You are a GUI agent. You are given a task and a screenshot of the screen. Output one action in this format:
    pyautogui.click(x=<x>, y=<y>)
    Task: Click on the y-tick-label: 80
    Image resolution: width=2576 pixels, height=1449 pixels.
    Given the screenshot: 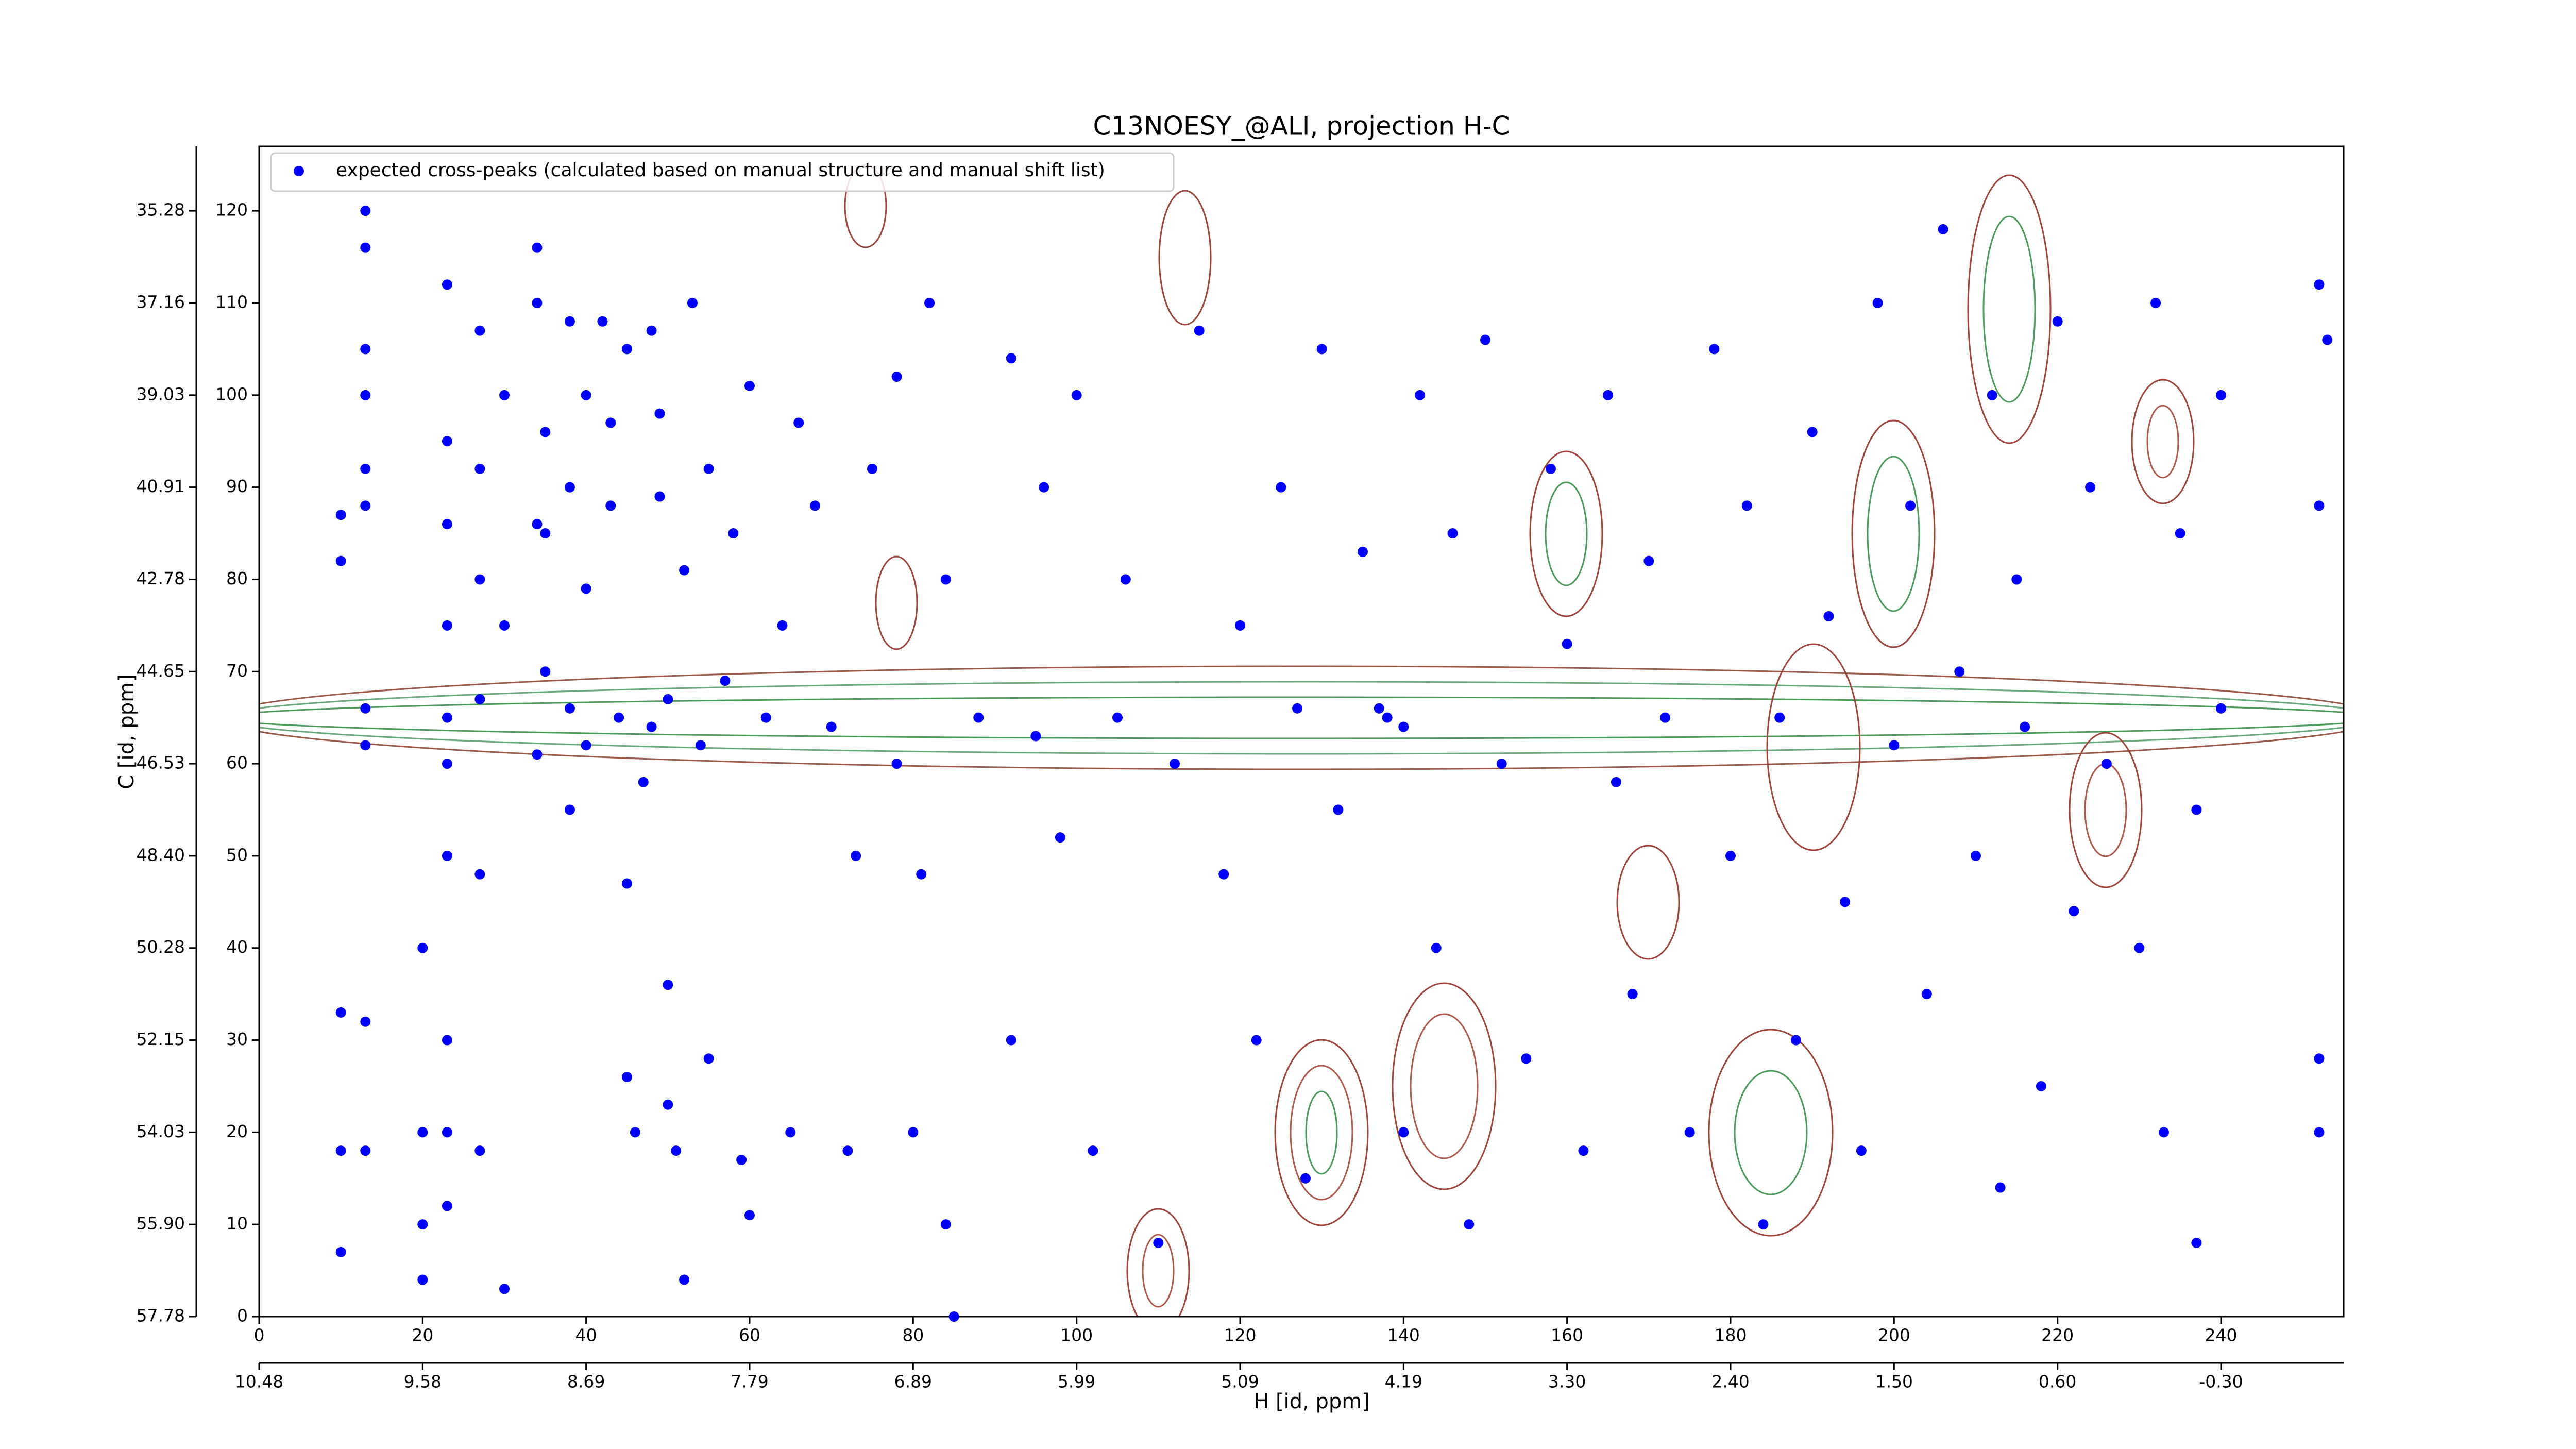 What is the action you would take?
    pyautogui.click(x=237, y=578)
    